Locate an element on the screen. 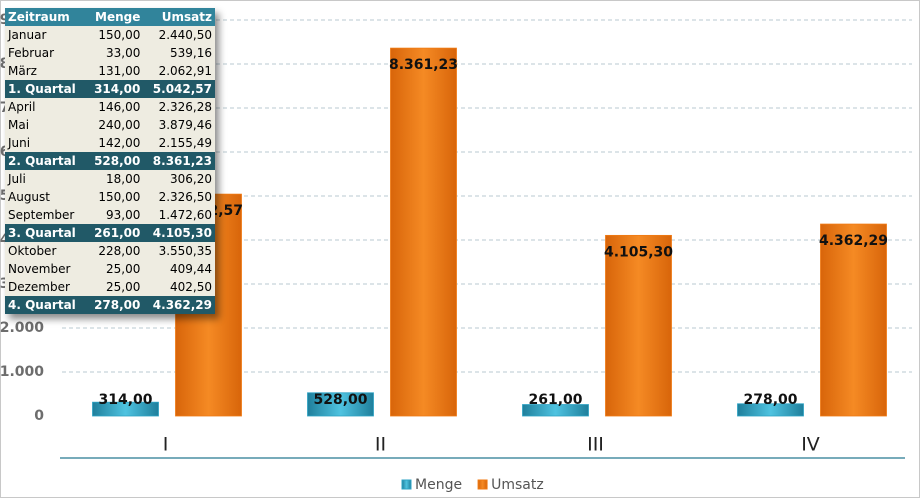  x-tick-label: I is located at coordinates (166, 445).